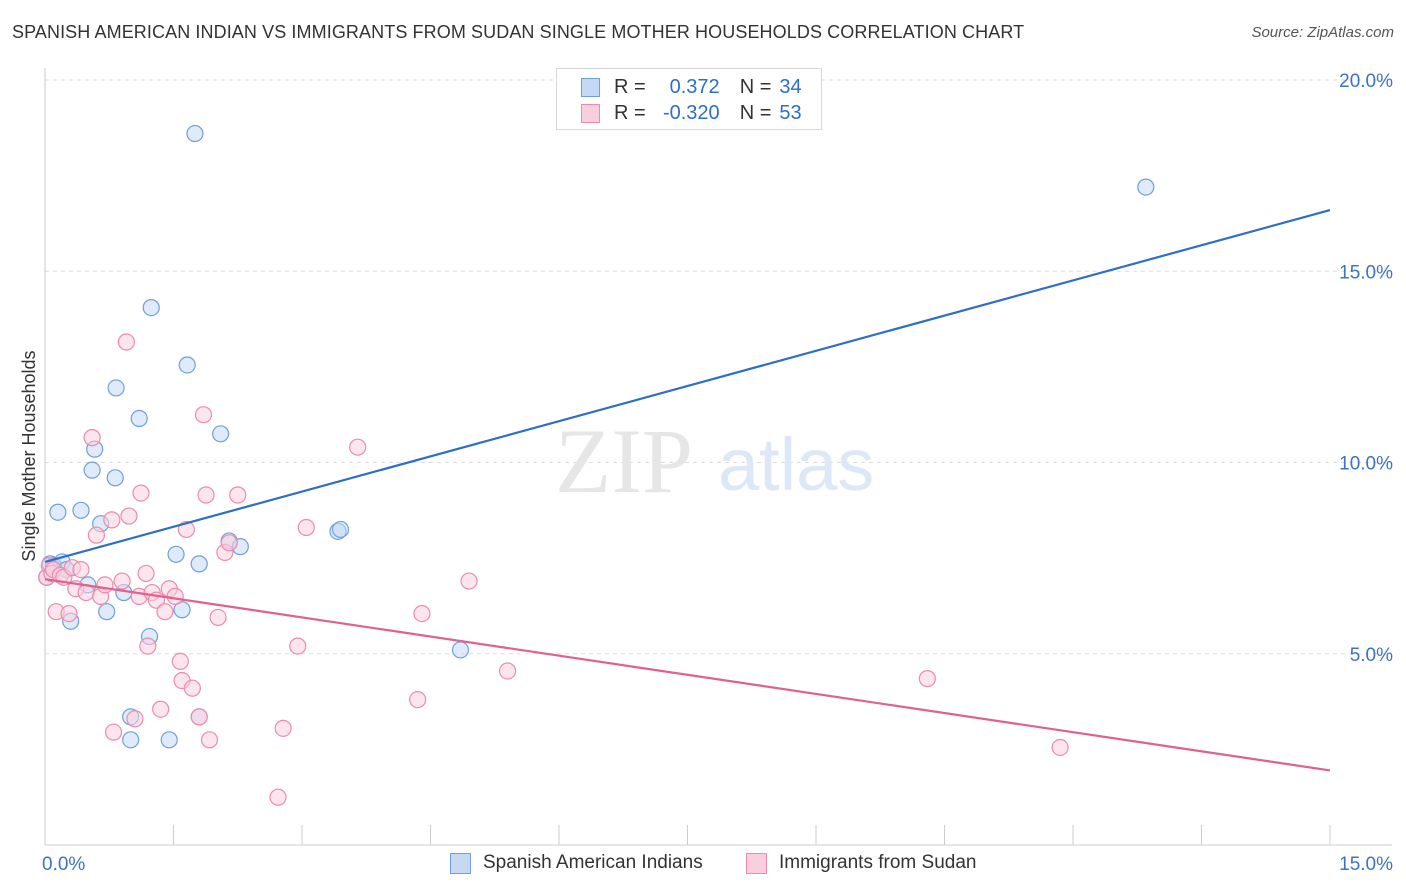 This screenshot has height=892, width=1406. What do you see at coordinates (29, 455) in the screenshot?
I see `y-axis-label: Single Mother Households` at bounding box center [29, 455].